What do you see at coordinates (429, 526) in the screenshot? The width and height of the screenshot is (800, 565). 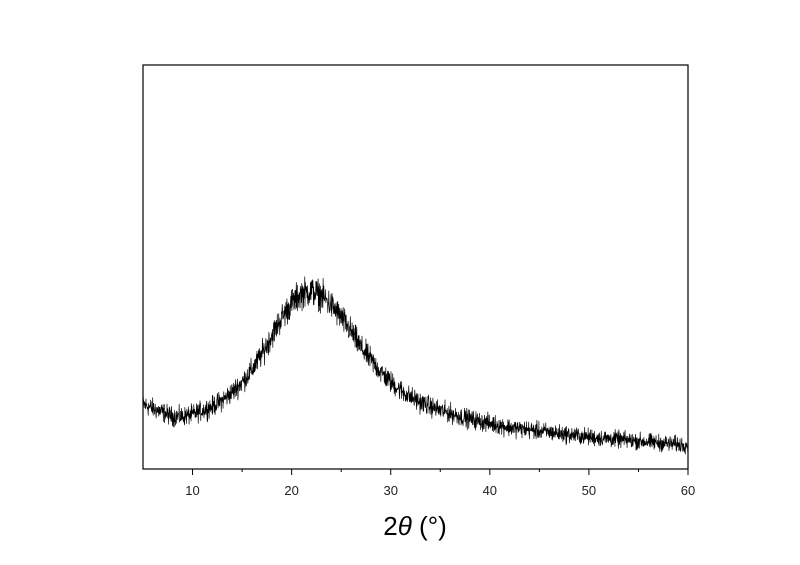 I see `x-axis-title-suffix: (°)` at bounding box center [429, 526].